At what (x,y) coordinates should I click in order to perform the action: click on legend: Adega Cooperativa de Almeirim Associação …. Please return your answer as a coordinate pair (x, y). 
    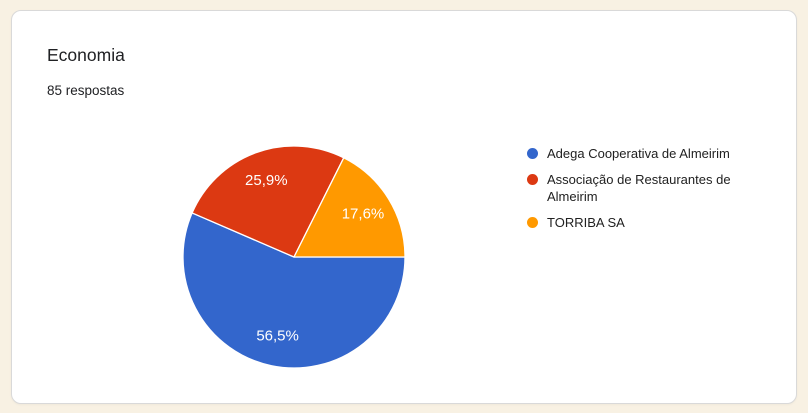
    Looking at the image, I should click on (652, 188).